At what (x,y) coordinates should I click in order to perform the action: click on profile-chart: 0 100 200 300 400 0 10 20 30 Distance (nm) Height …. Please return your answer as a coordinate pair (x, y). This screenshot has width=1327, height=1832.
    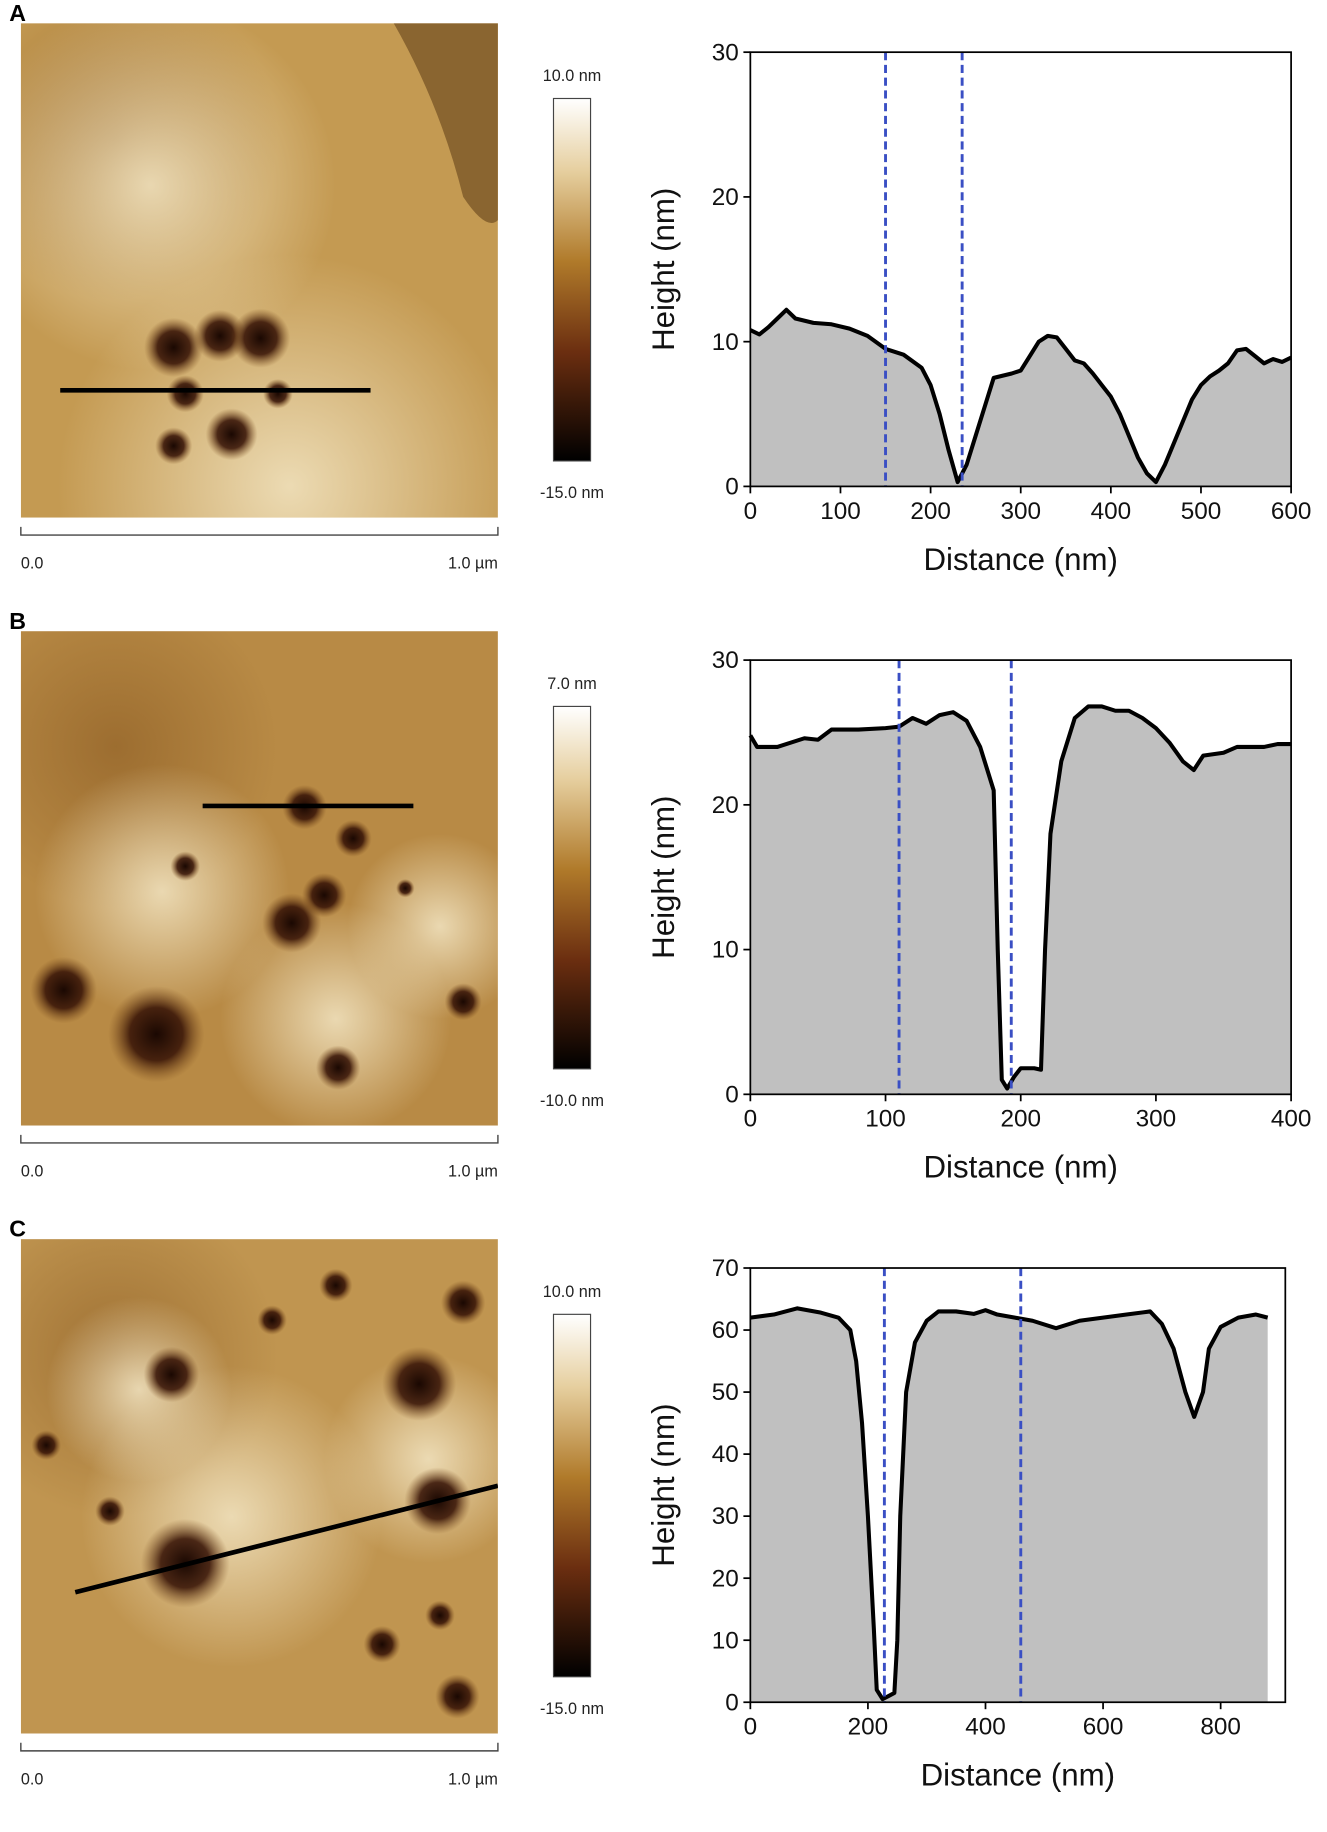
    Looking at the image, I should click on (978, 915).